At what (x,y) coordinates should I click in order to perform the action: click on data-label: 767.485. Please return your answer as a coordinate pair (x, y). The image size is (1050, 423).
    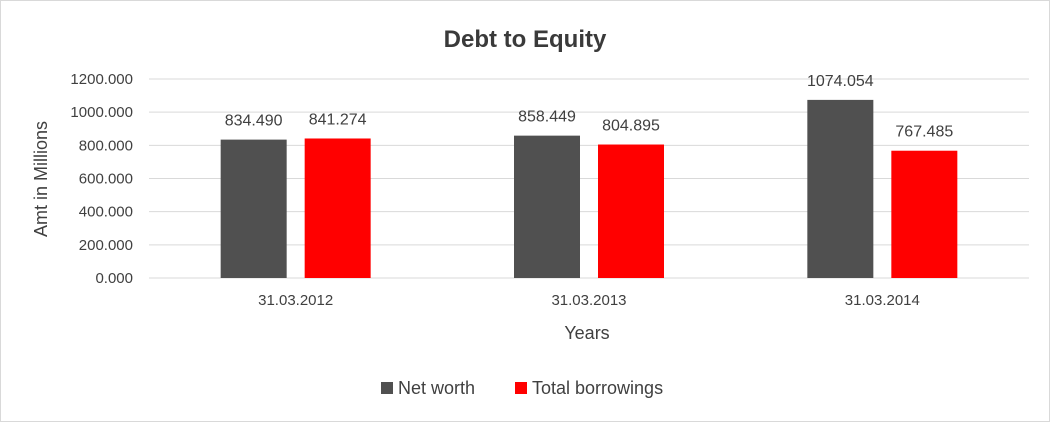
    Looking at the image, I should click on (924, 132).